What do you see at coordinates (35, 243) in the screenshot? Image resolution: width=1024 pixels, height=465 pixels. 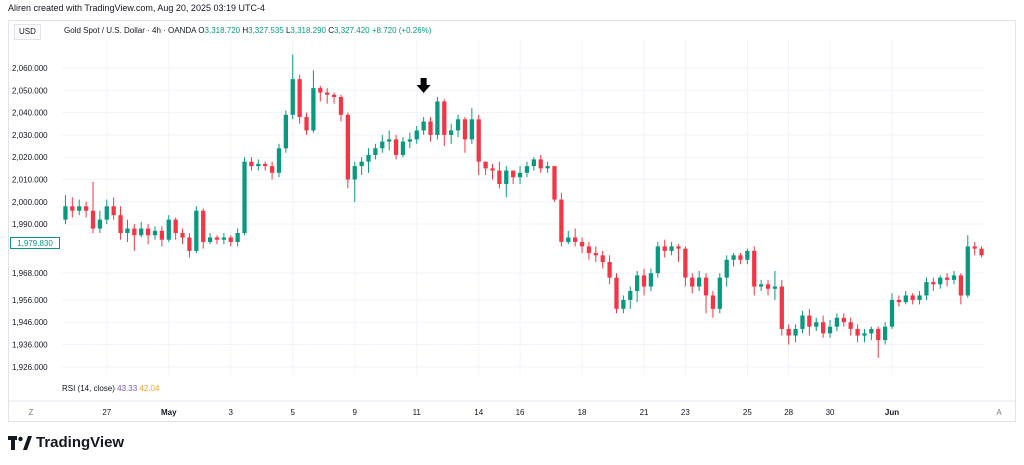 I see `current-price-tag: 1,979.830` at bounding box center [35, 243].